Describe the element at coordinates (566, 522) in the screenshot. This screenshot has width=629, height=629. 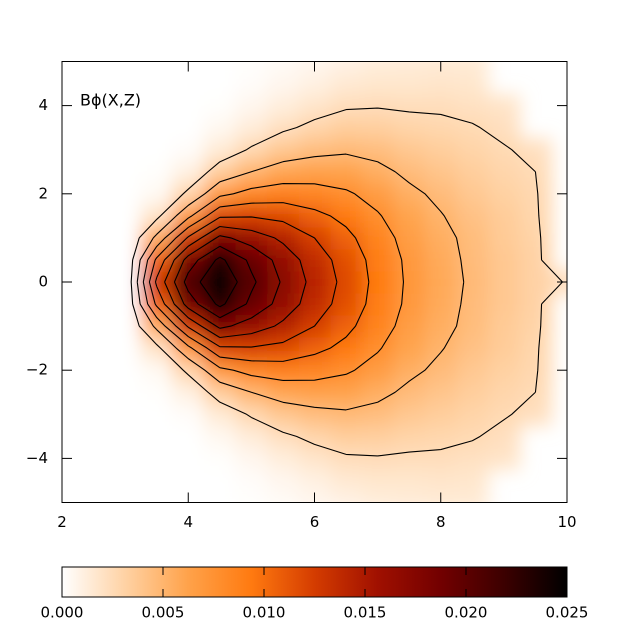
I see `x-tick-label: 10` at that location.